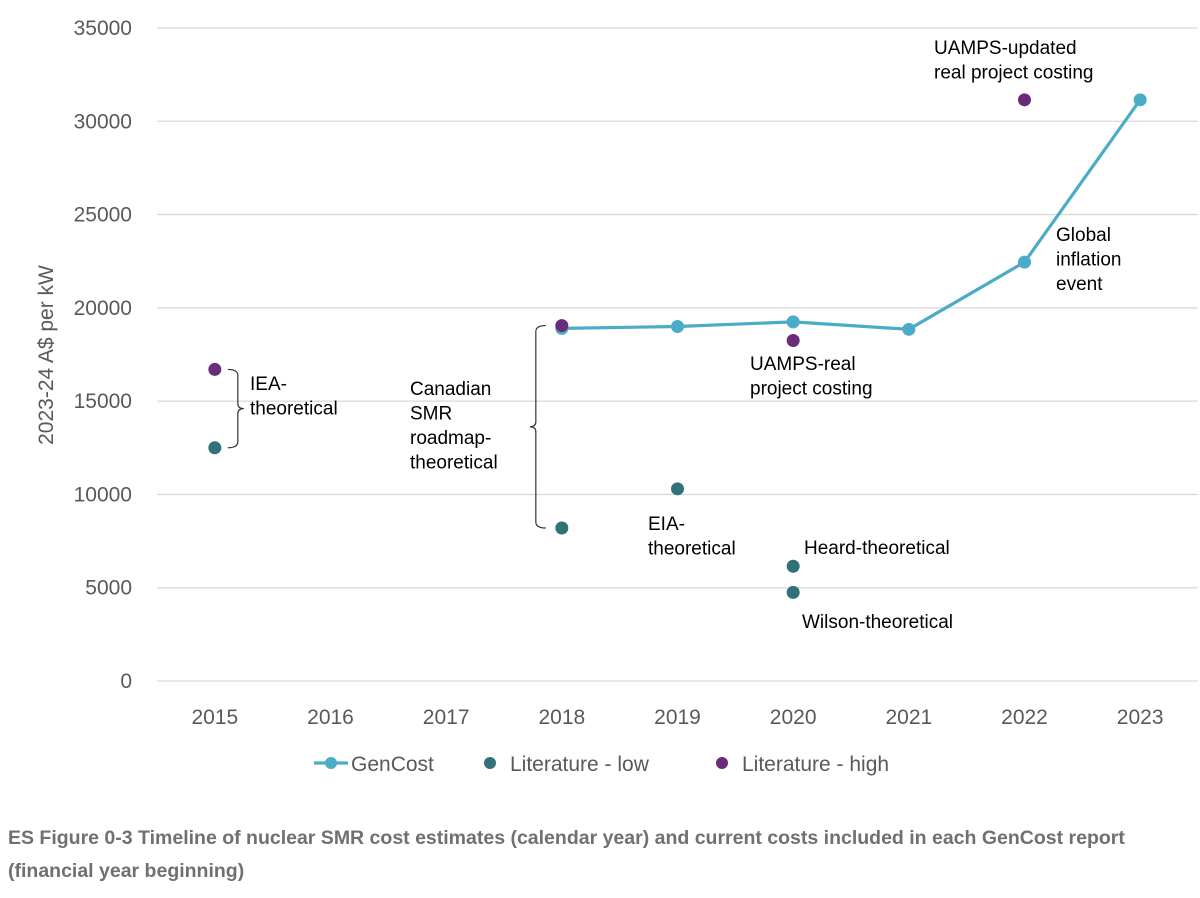  What do you see at coordinates (46, 355) in the screenshot?
I see `y-axis-label: 2023-24 A$ per kW` at bounding box center [46, 355].